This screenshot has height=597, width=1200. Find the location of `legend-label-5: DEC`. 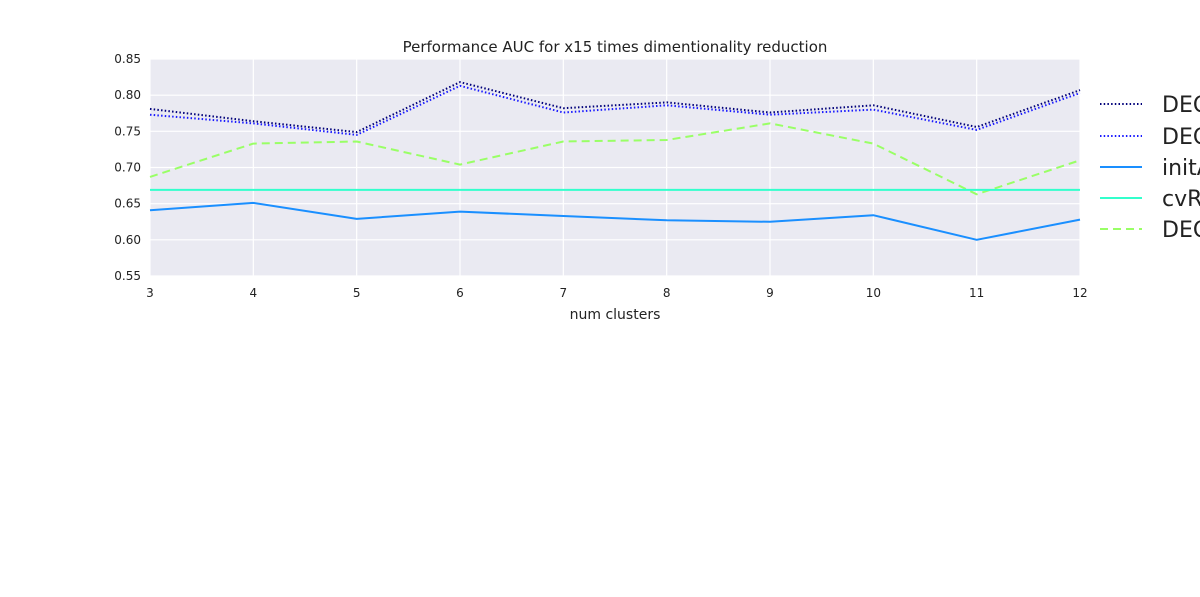

legend-label-5: DEC is located at coordinates (1181, 230).